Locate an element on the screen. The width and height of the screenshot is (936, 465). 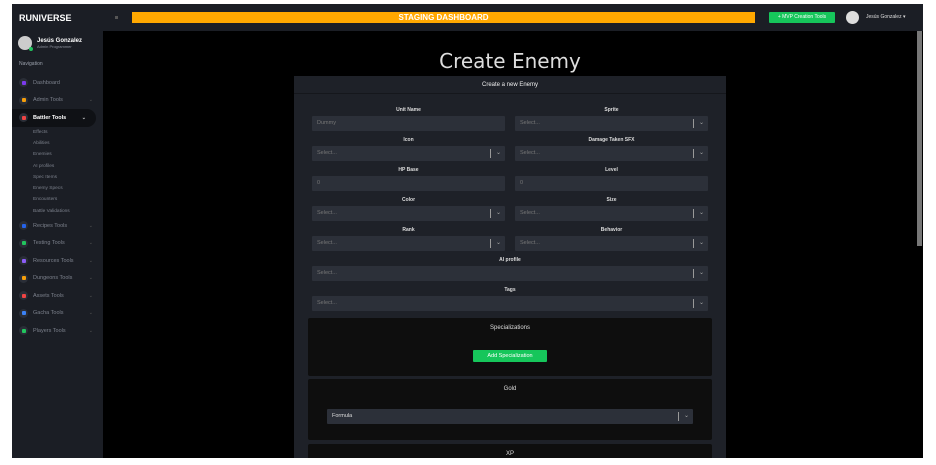
ai-profile-select: Select... ⌄ is located at coordinates (510, 273).